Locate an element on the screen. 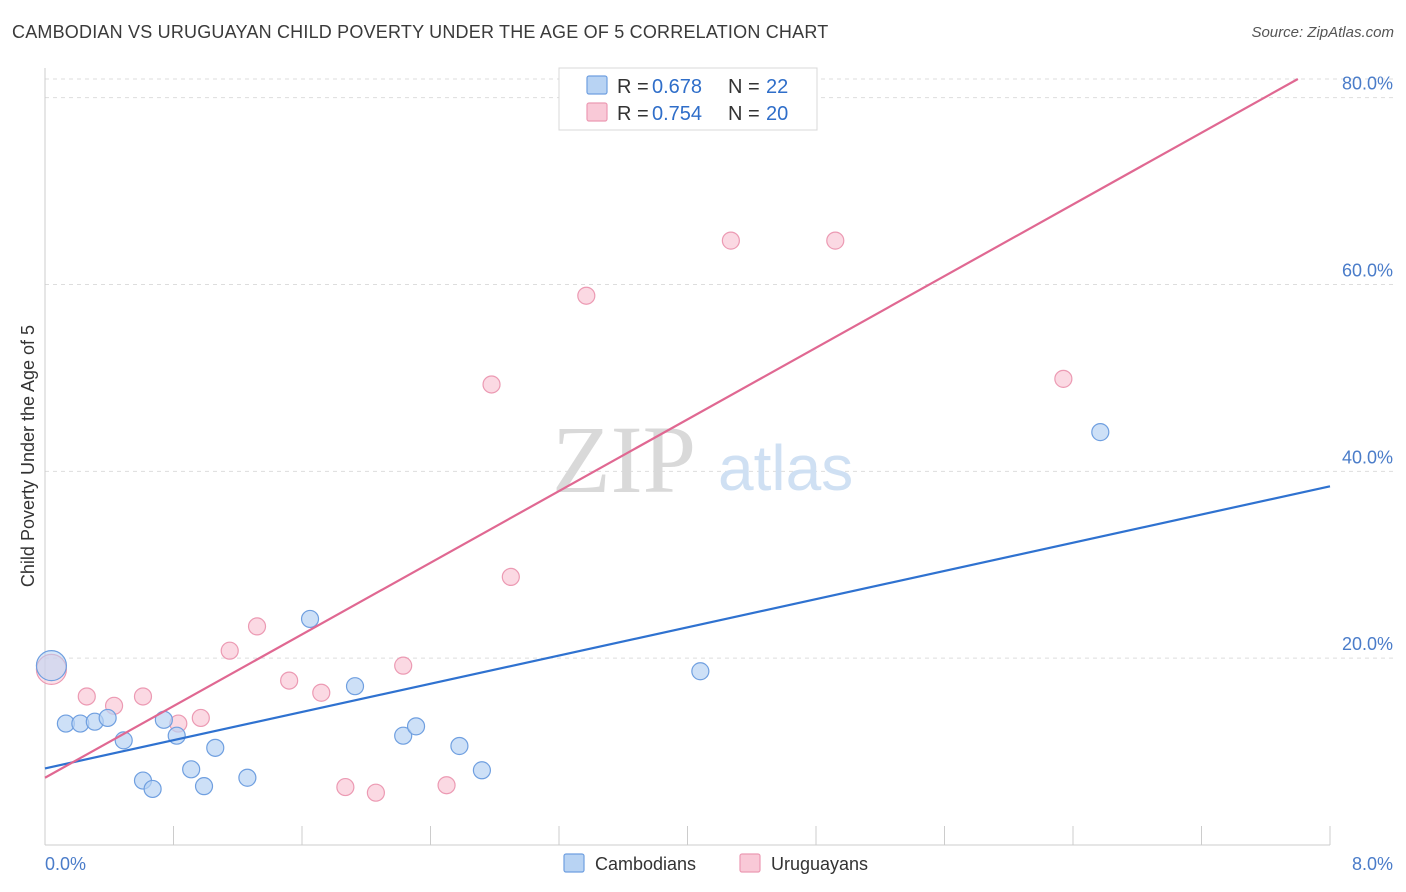 This screenshot has width=1406, height=892. y-tick-labels: 20.0% 40.0% 60.0% 80.0% is located at coordinates (1367, 364).